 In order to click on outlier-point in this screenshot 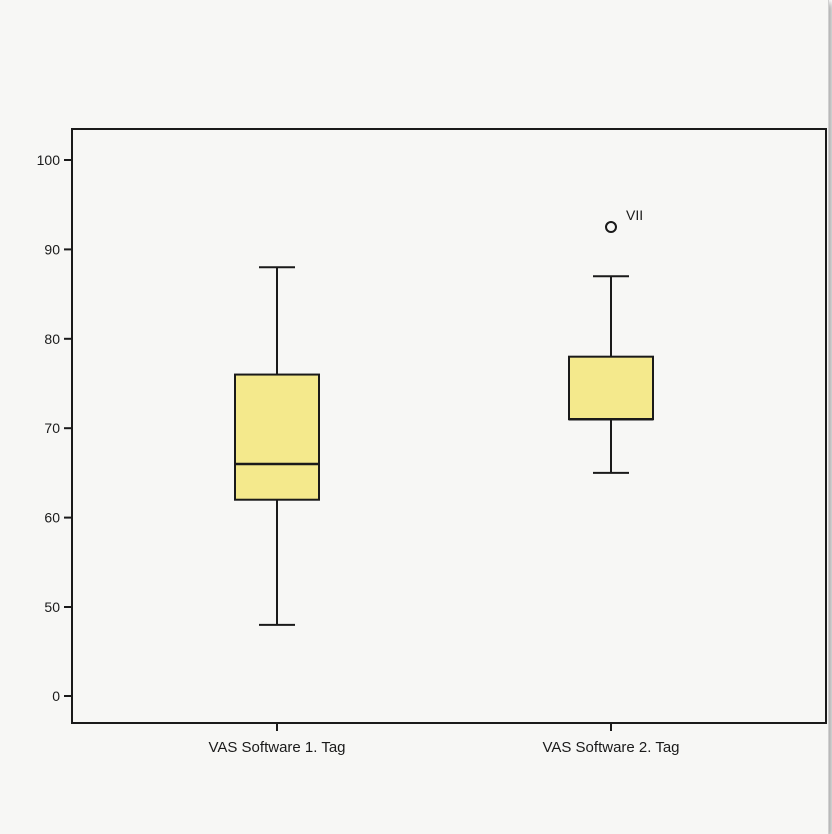, I will do `click(611, 227)`.